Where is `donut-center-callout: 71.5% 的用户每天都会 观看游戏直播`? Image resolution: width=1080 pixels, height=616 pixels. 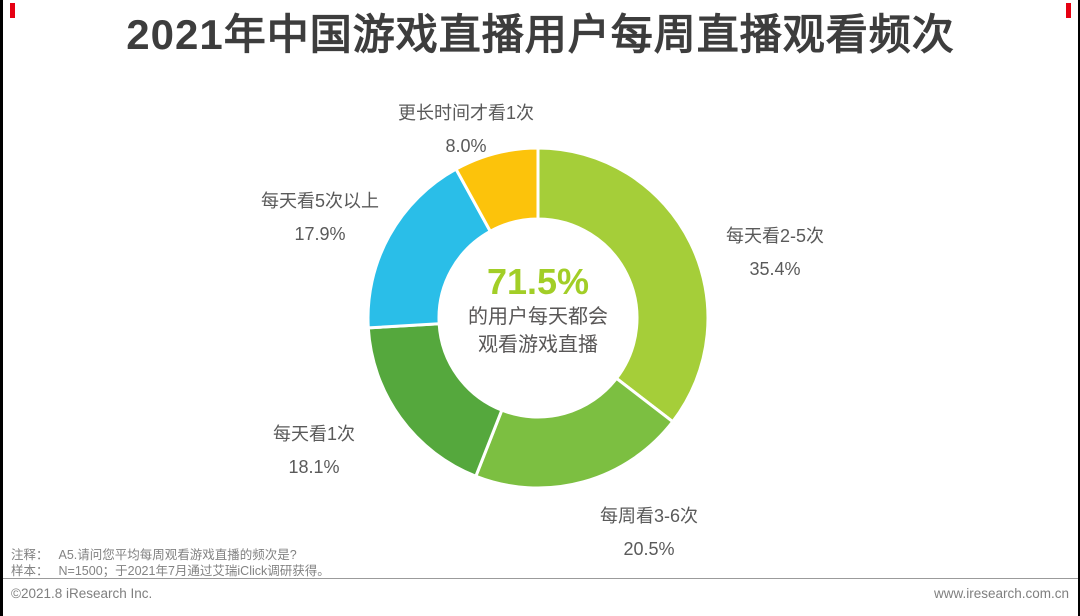 donut-center-callout: 71.5% 的用户每天都会 观看游戏直播 is located at coordinates (538, 310).